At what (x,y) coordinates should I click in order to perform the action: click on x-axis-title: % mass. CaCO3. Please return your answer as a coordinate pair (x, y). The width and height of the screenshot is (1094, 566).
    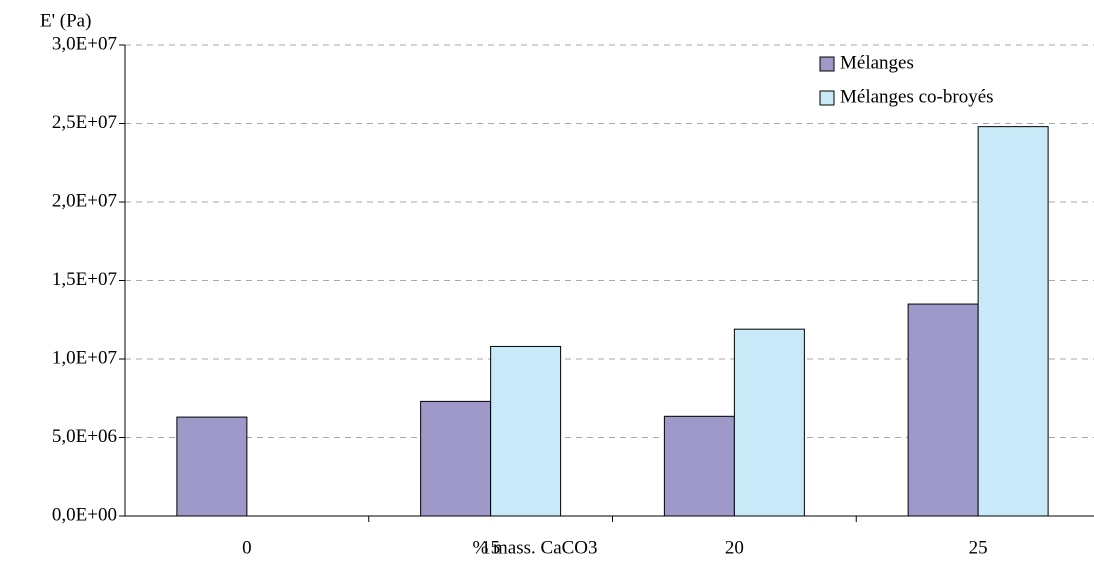
    Looking at the image, I should click on (534, 547).